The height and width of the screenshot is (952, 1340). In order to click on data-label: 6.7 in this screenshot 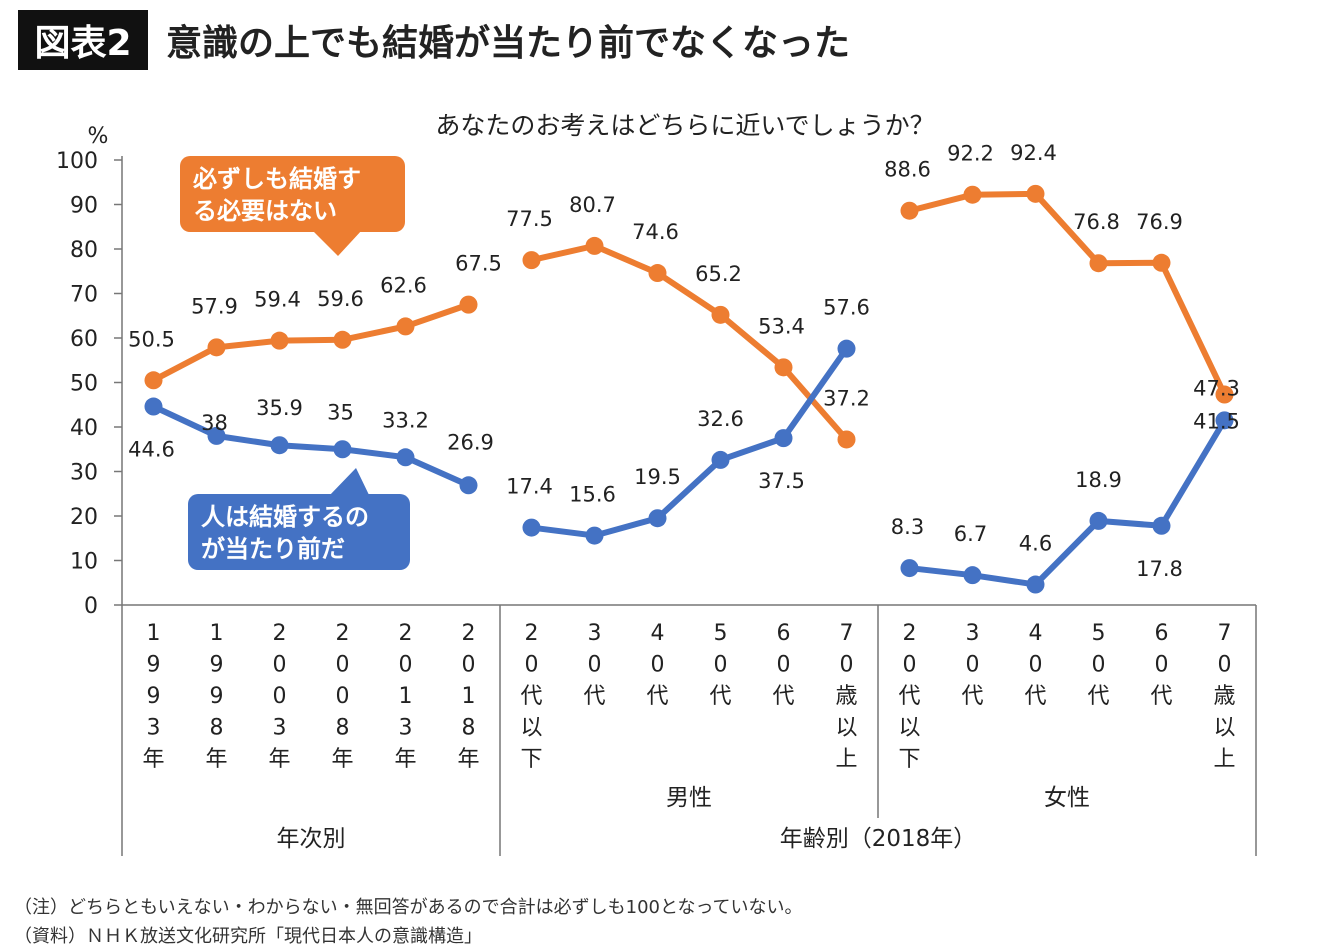, I will do `click(970, 534)`.